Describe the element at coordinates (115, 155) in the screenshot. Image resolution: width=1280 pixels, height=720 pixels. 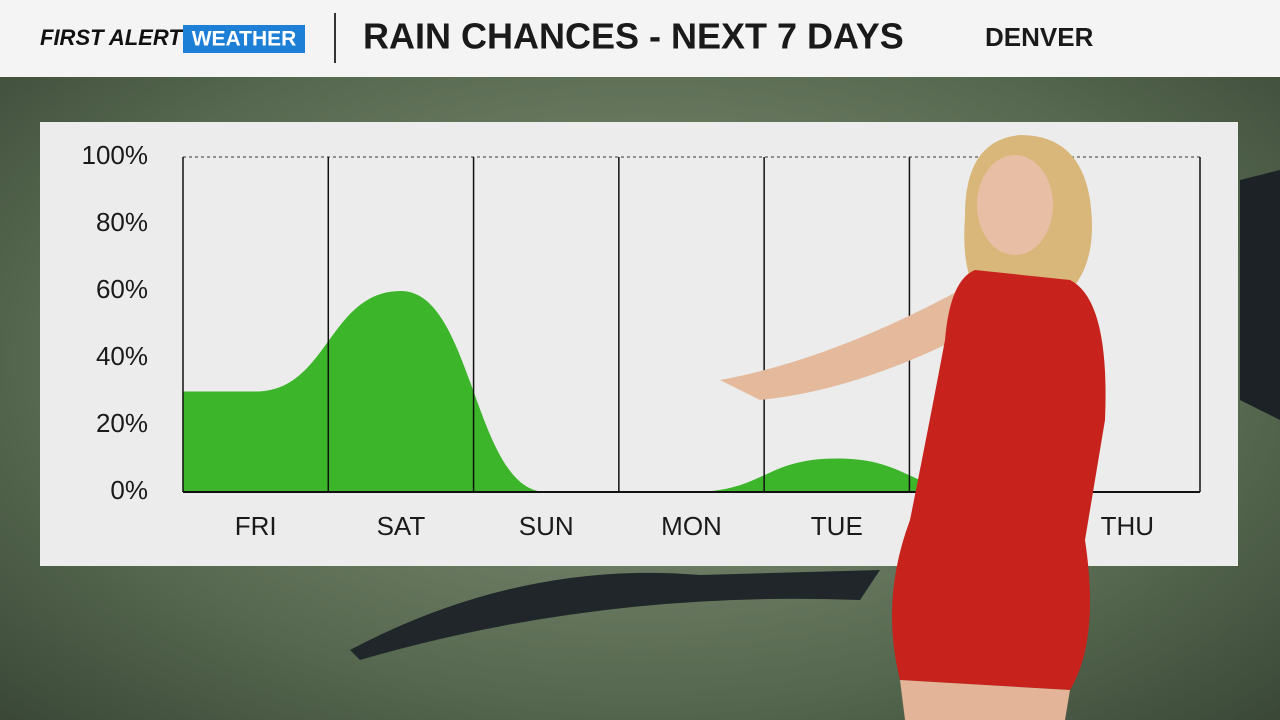
I see `y-tick-label: 100%` at that location.